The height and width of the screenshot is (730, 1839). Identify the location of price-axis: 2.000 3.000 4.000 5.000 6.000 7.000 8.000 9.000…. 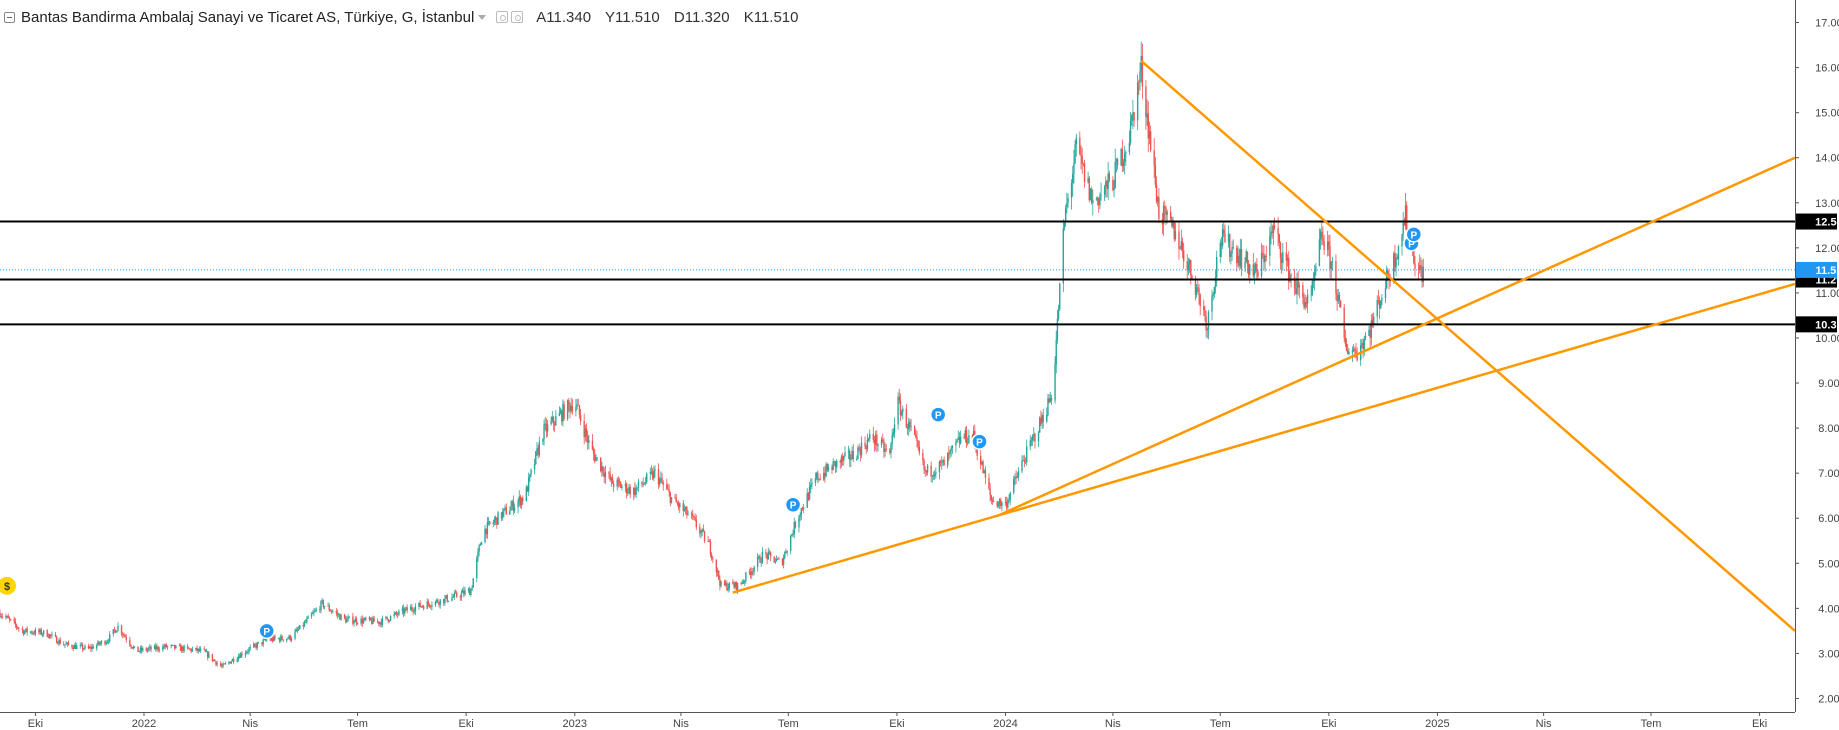
(1817, 365).